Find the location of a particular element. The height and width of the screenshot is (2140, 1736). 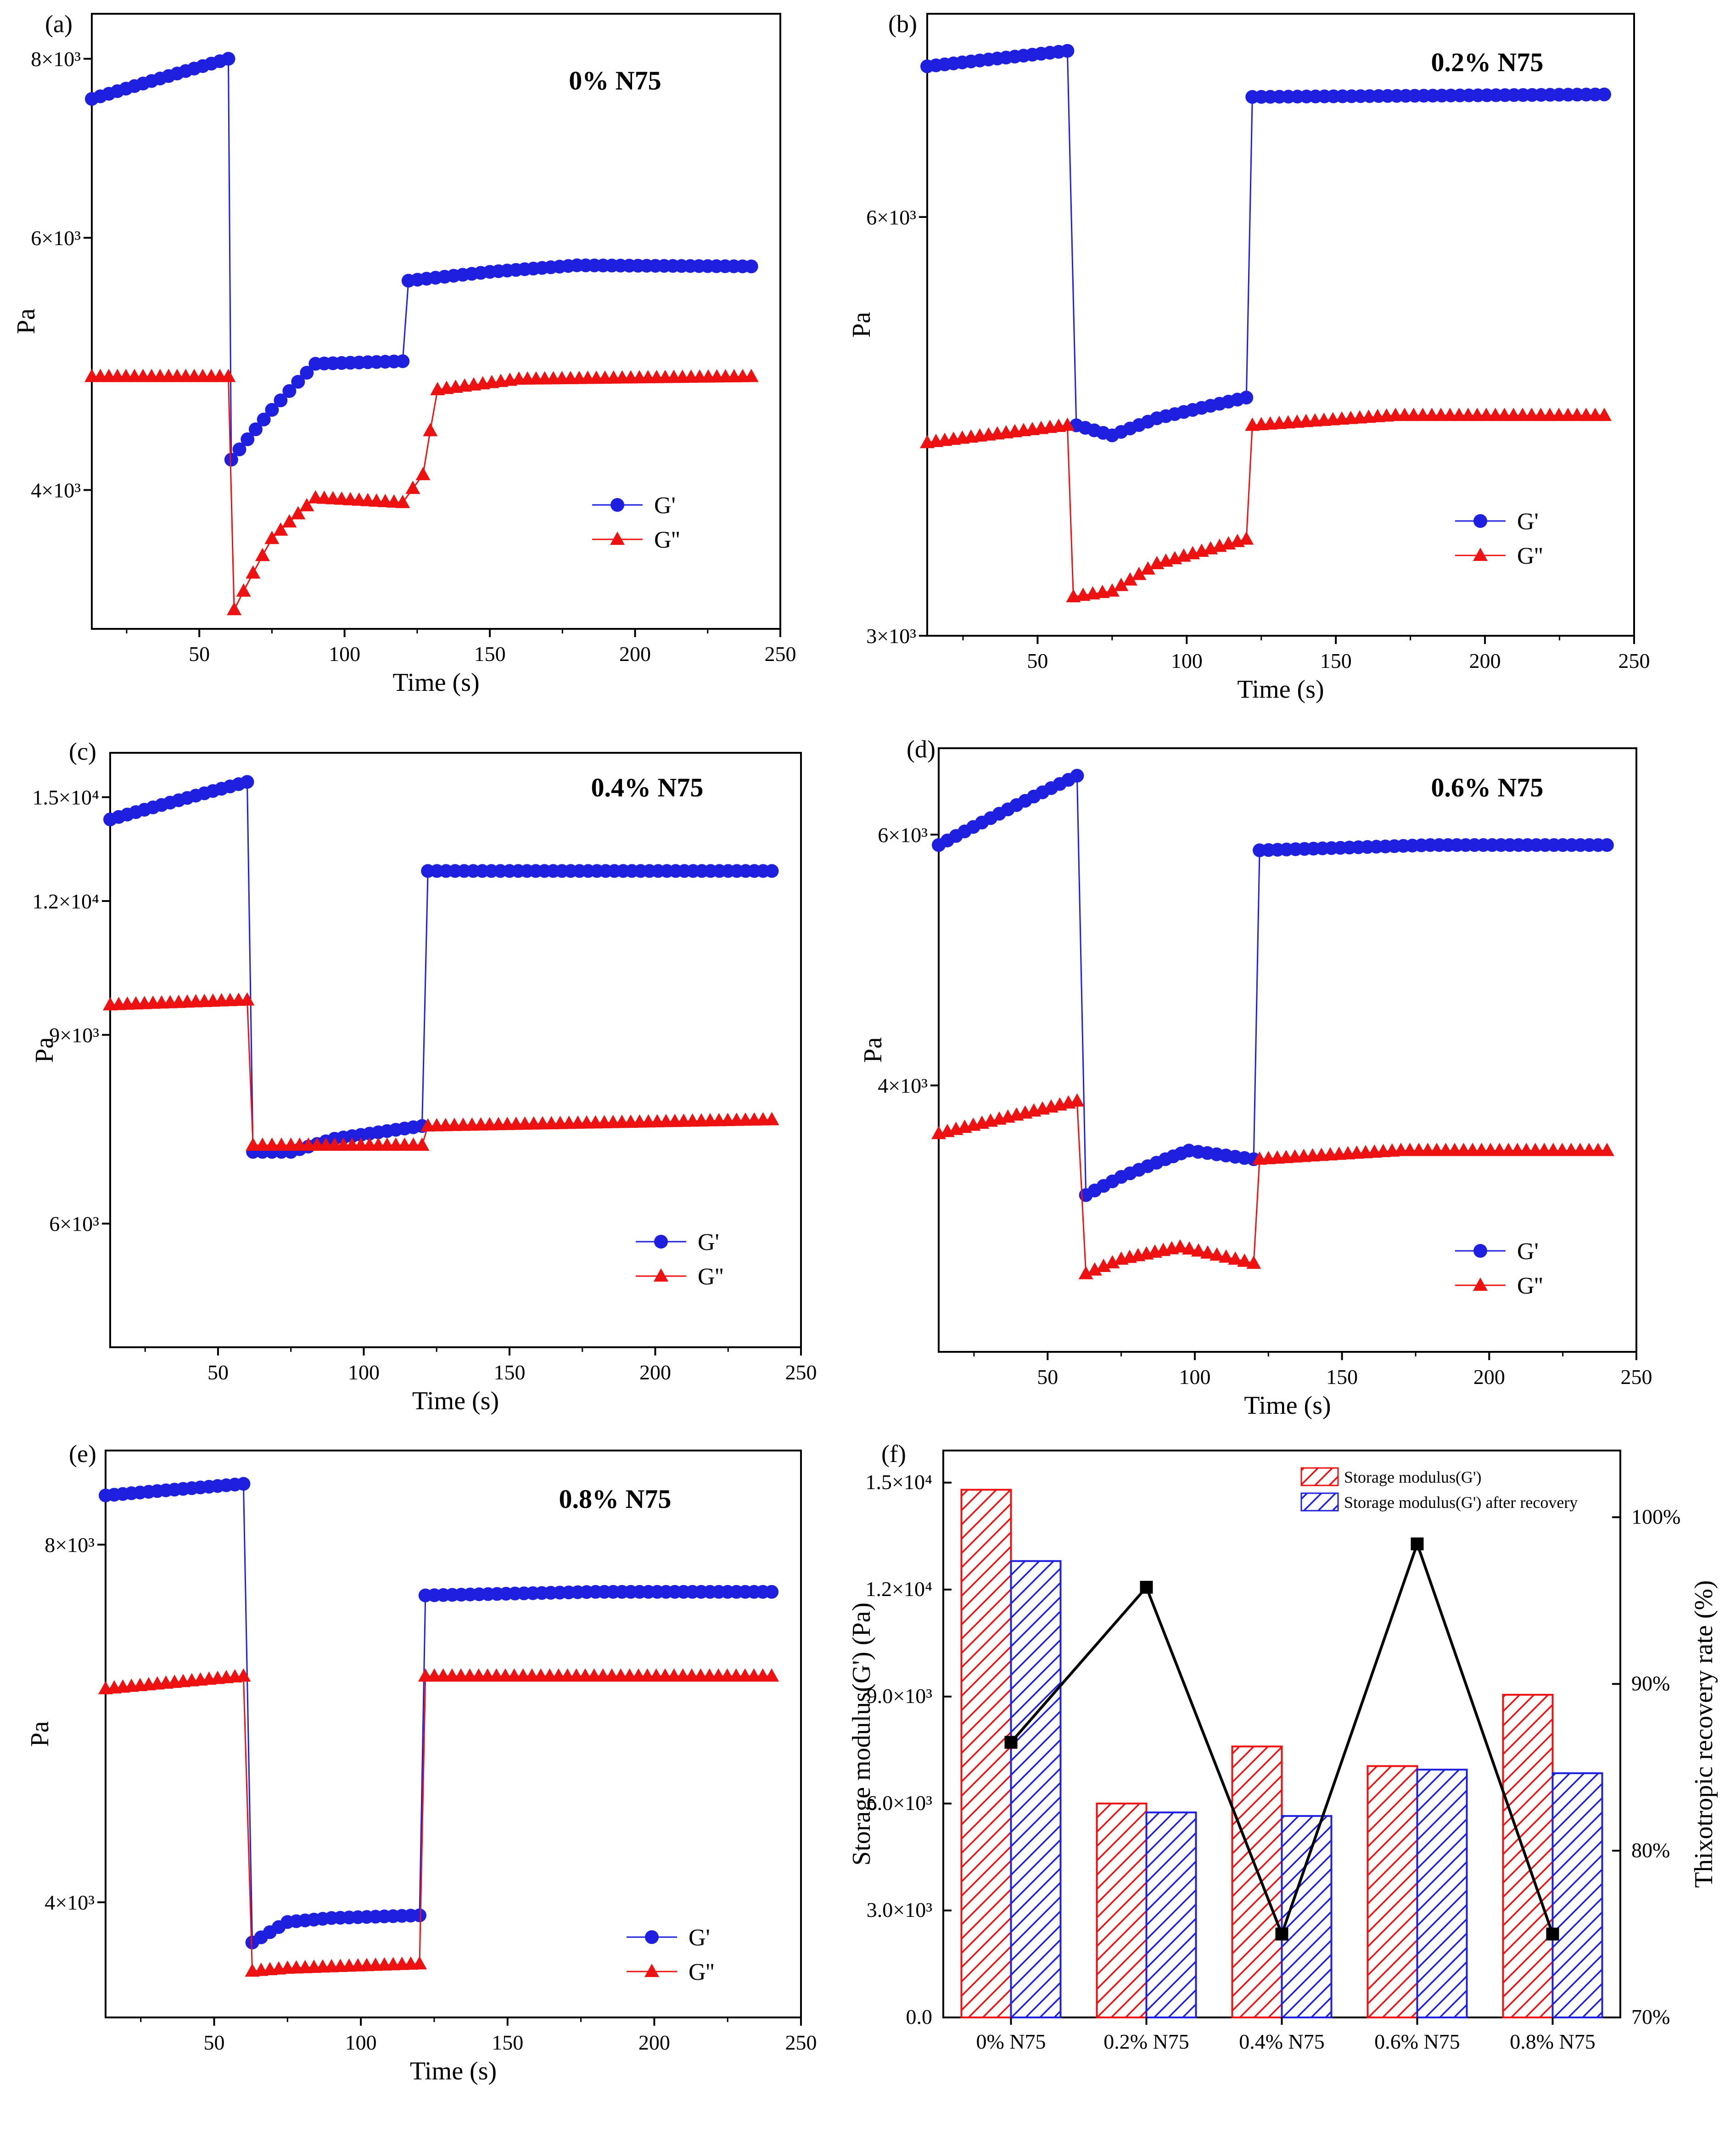

y-tick-label: 3×10³ is located at coordinates (891, 636).